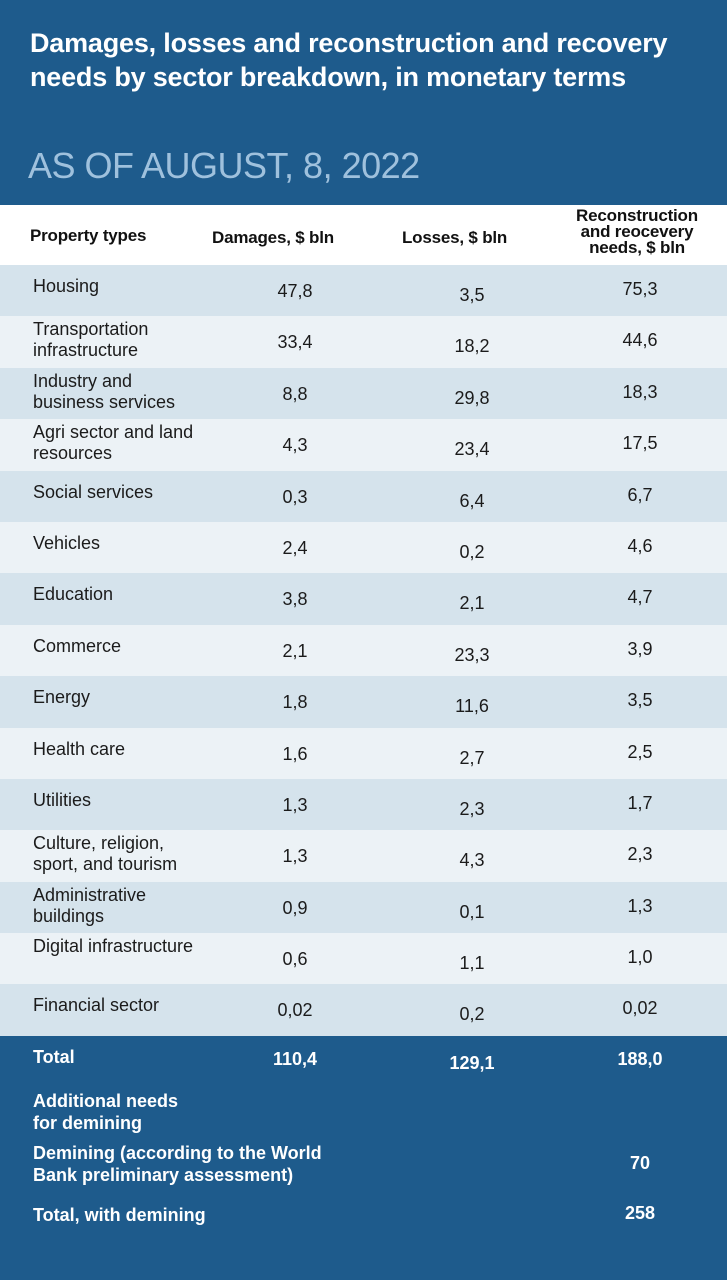 This screenshot has width=727, height=1280. What do you see at coordinates (295, 702) in the screenshot?
I see `row-damages-value: 1,8` at bounding box center [295, 702].